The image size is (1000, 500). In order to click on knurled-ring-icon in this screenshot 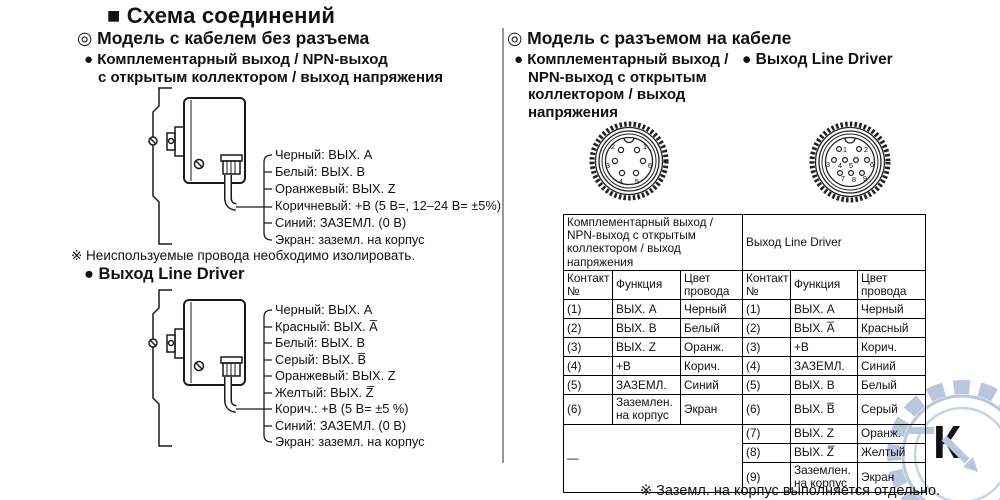, I will do `click(850, 162)`.